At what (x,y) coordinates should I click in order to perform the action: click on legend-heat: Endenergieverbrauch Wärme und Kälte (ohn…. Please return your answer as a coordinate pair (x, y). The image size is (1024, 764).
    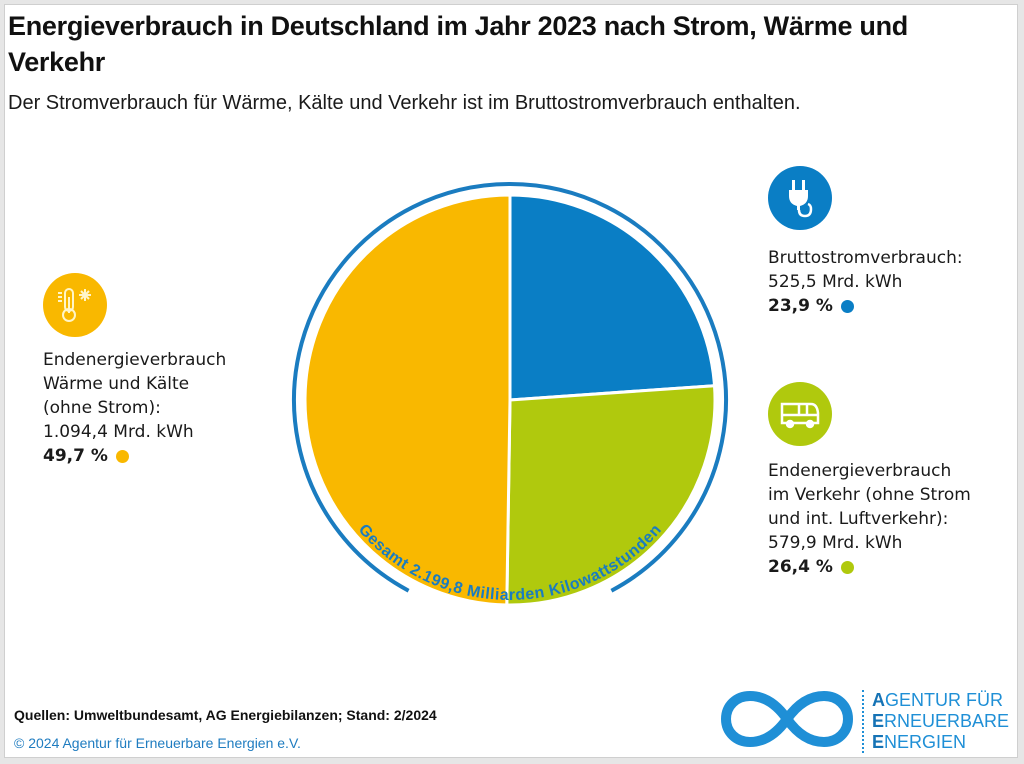
    Looking at the image, I should click on (134, 408).